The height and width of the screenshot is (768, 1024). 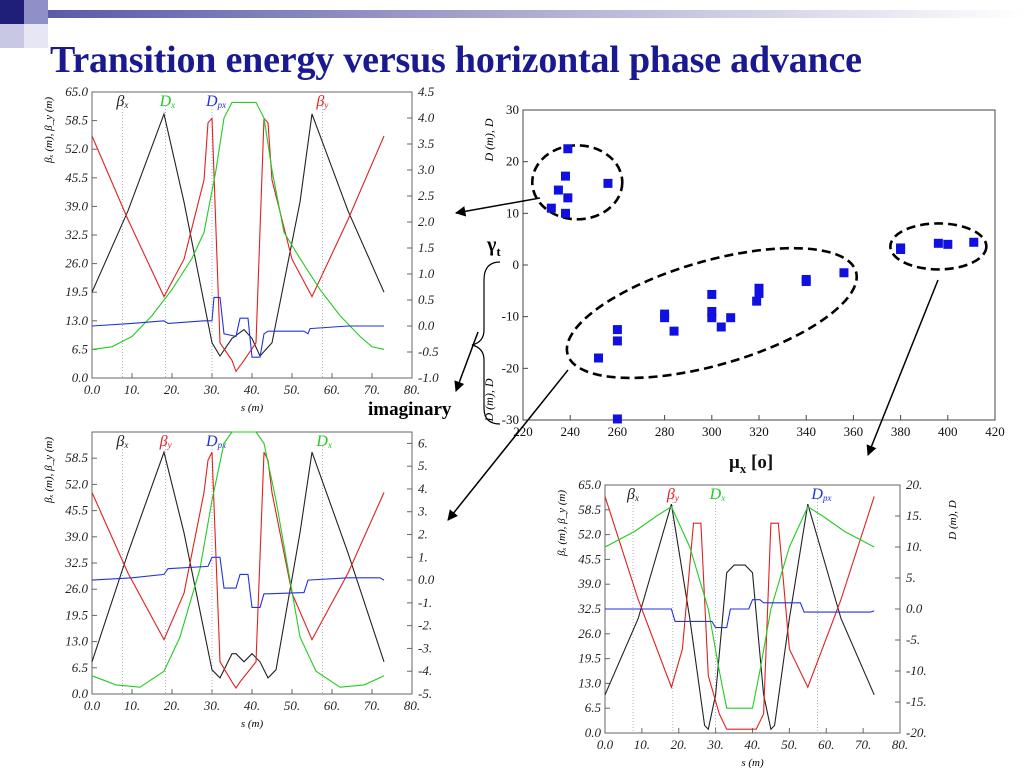 I want to click on y2-tick-label: 20., so click(x=914, y=484).